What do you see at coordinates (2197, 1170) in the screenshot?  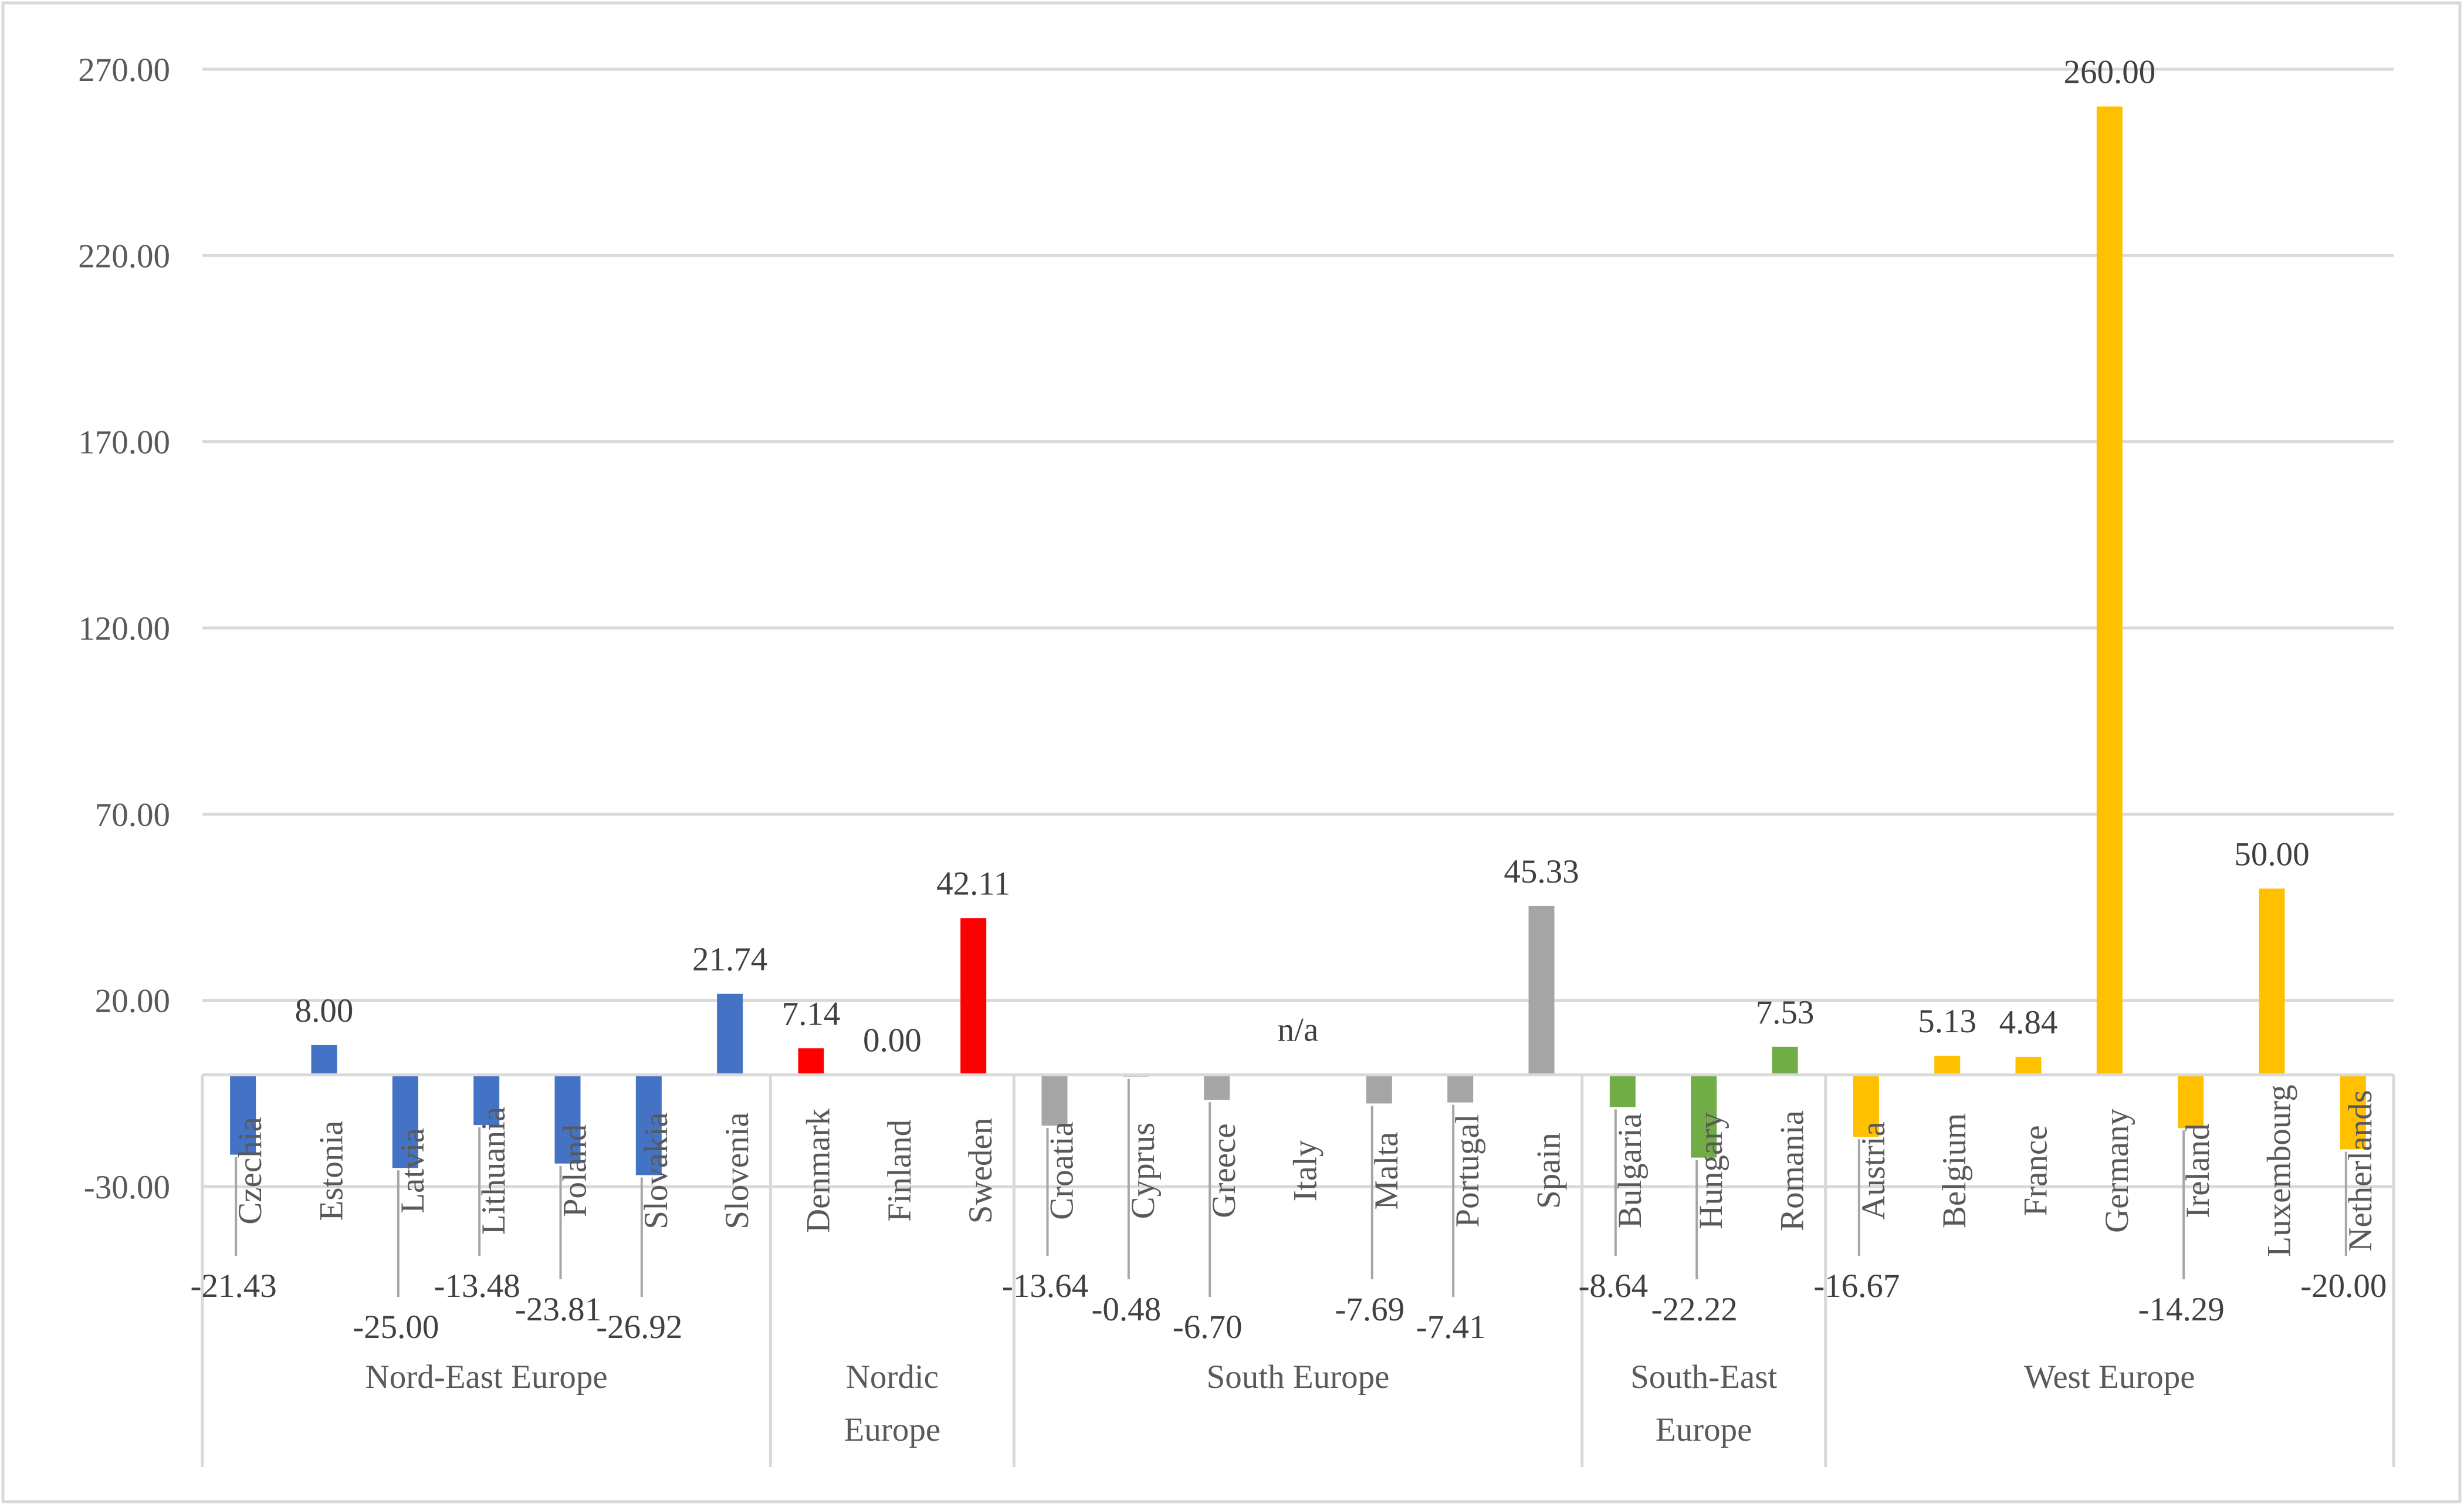 I see `category-label: Ireland` at bounding box center [2197, 1170].